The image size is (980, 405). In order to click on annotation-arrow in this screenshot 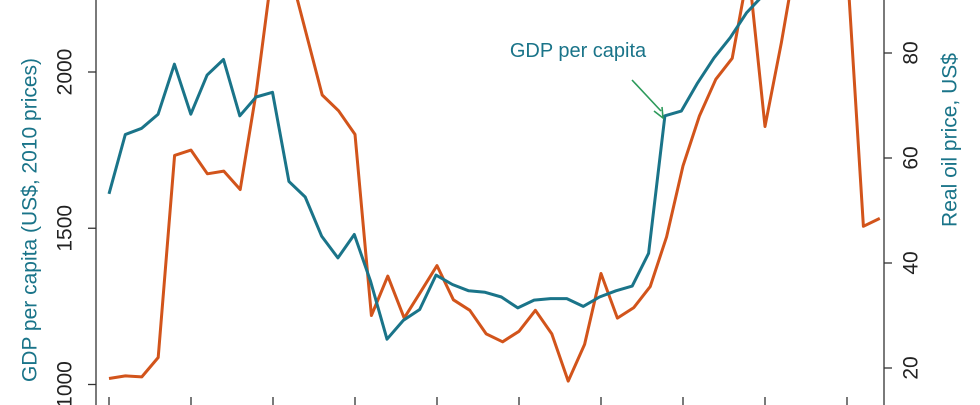, I will do `click(647, 99)`.